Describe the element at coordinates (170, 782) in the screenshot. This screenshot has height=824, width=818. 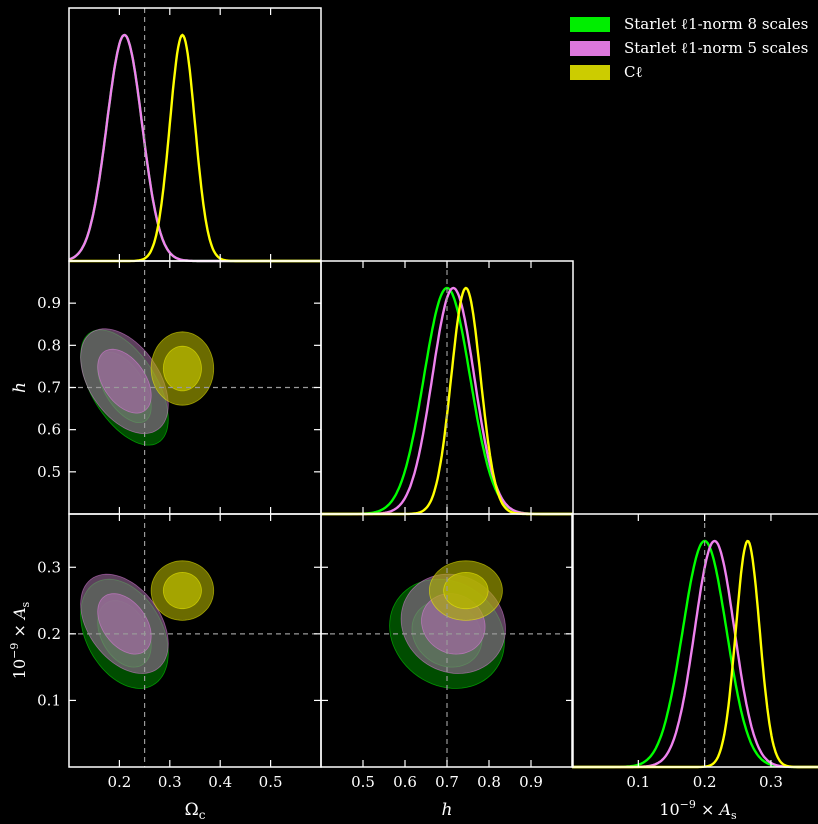
I see `x-tick-label-omega_c: 0.3` at that location.